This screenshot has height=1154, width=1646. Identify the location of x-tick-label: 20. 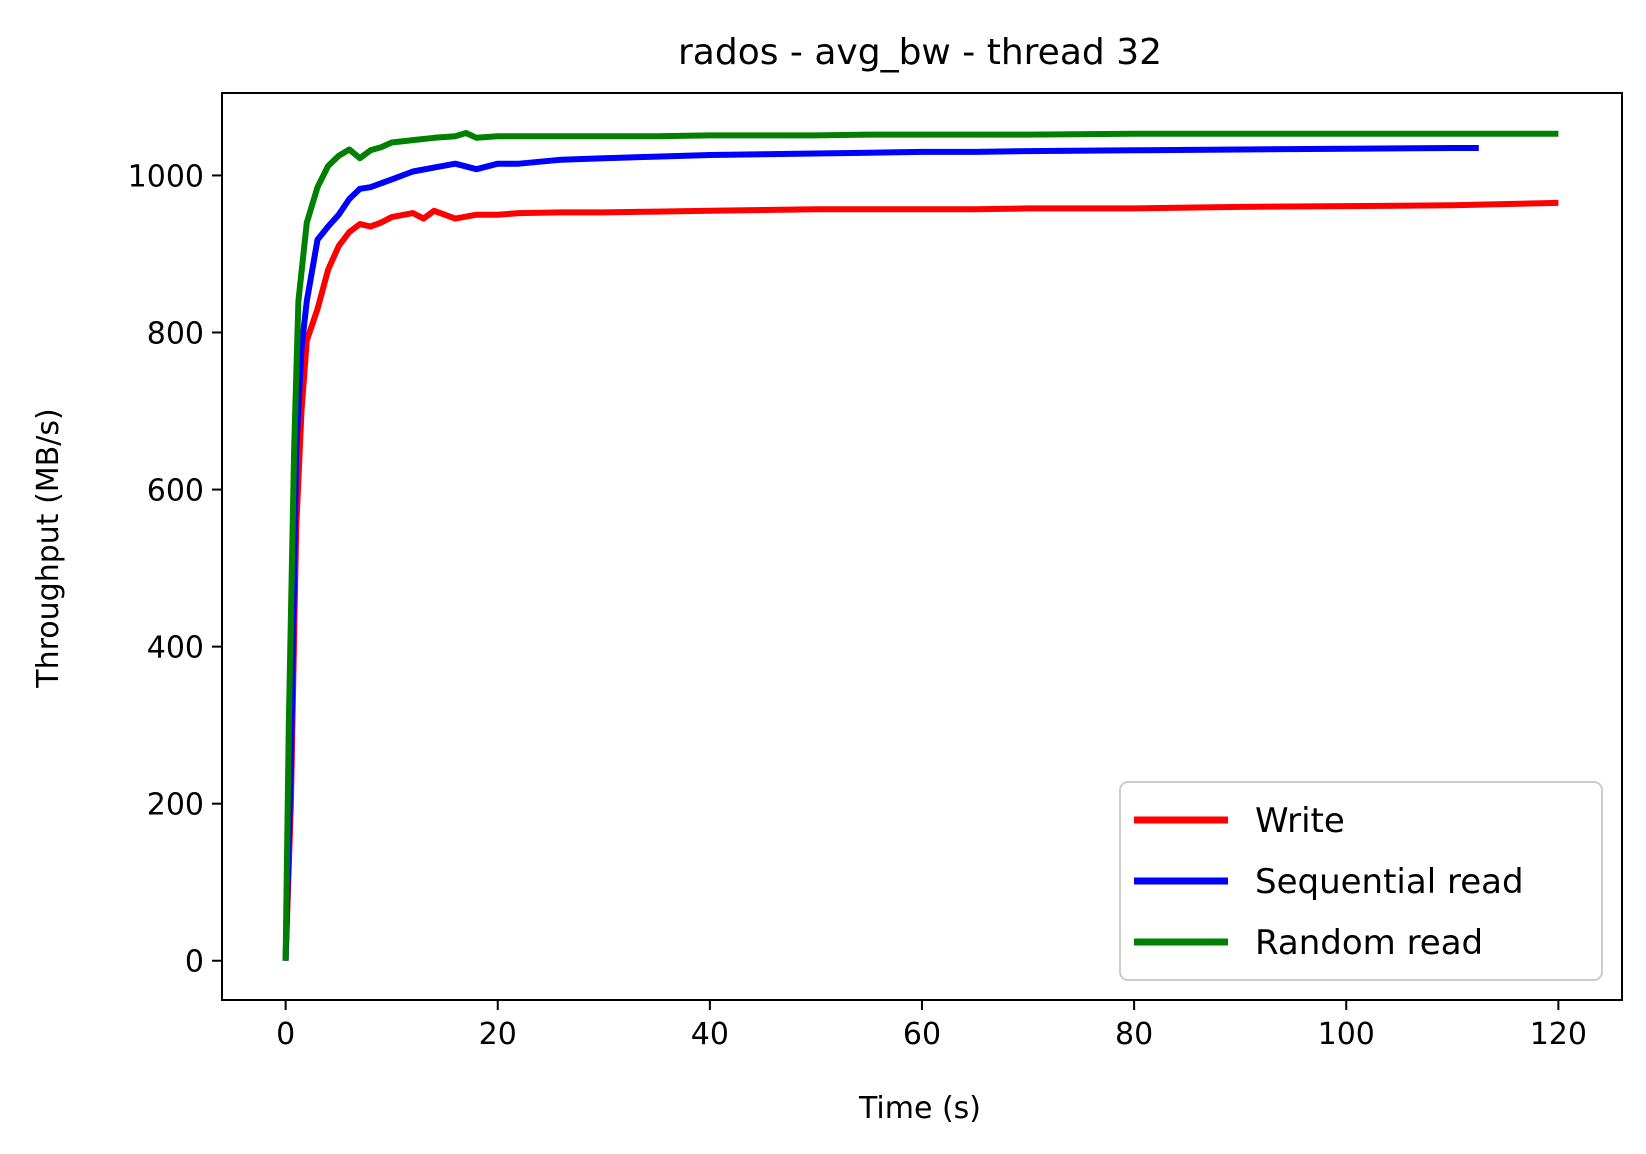
(498, 1034).